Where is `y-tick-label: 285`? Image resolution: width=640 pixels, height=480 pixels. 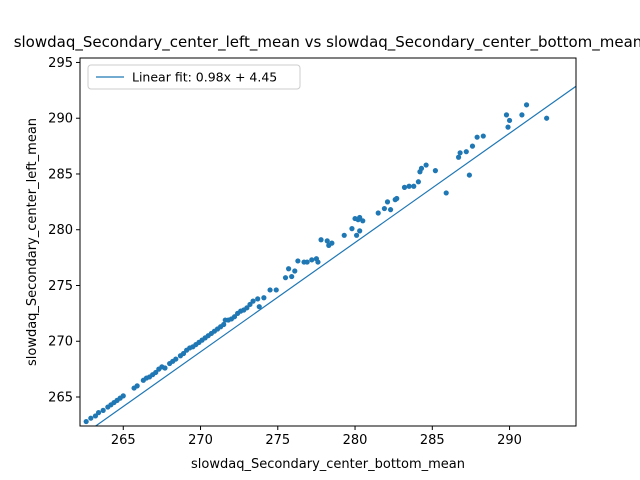 y-tick-label: 285 is located at coordinates (60, 174).